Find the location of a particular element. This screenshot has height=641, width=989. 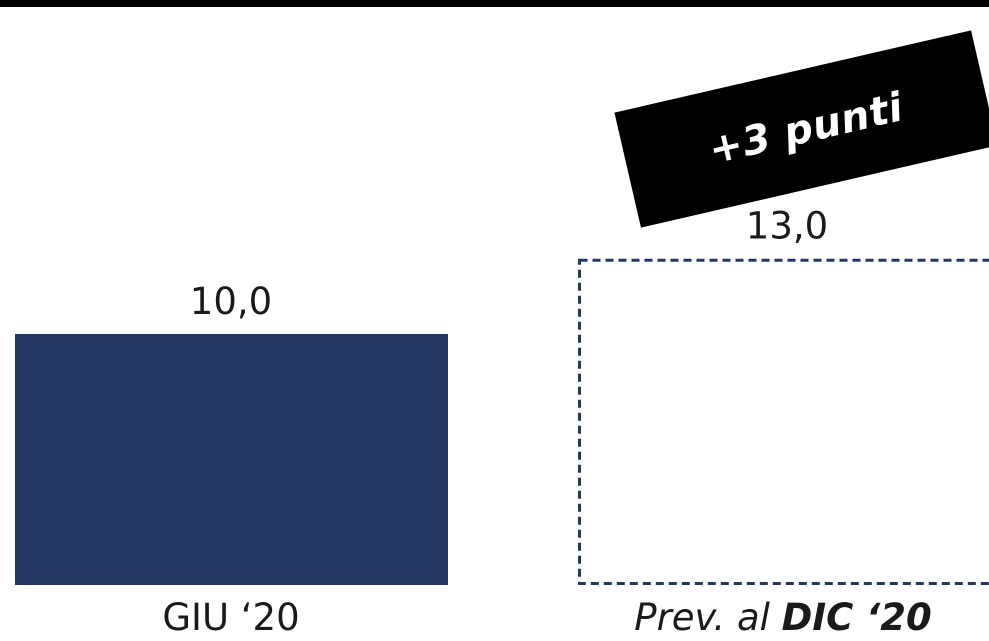

top-bar is located at coordinates (494, 3).